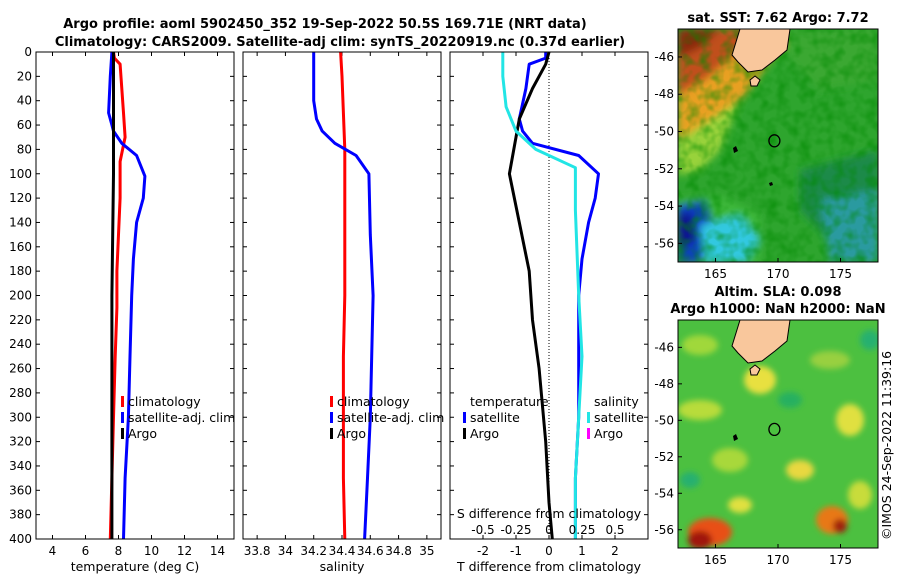  Describe the element at coordinates (20, 174) in the screenshot. I see `y-tick-label: 100` at that location.